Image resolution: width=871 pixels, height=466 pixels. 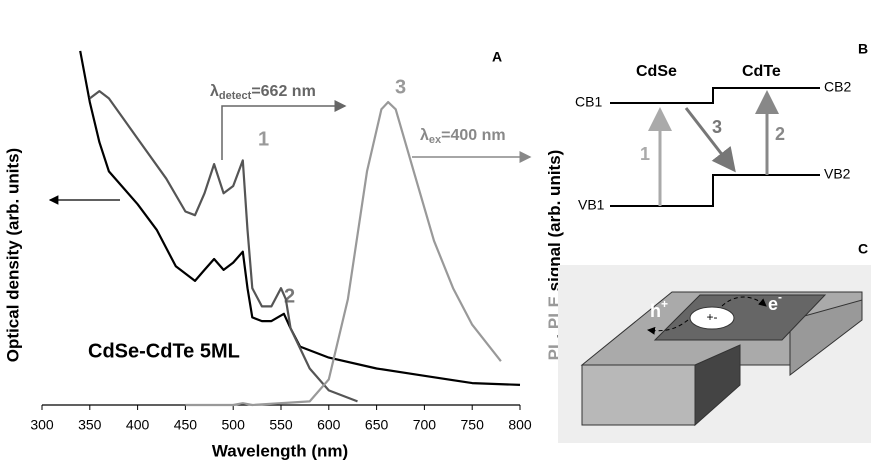 What do you see at coordinates (280, 450) in the screenshot?
I see `x-axis-label: Wavelength (nm)` at bounding box center [280, 450].